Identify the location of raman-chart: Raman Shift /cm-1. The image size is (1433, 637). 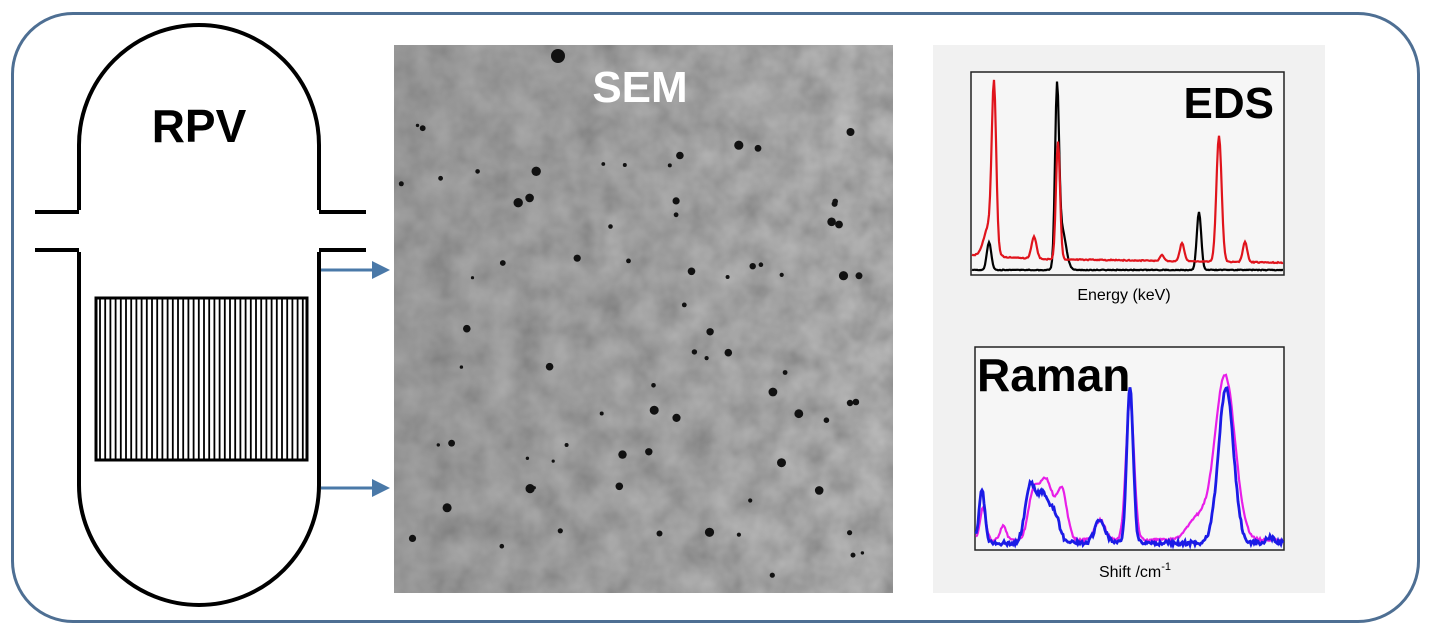
(1129, 463).